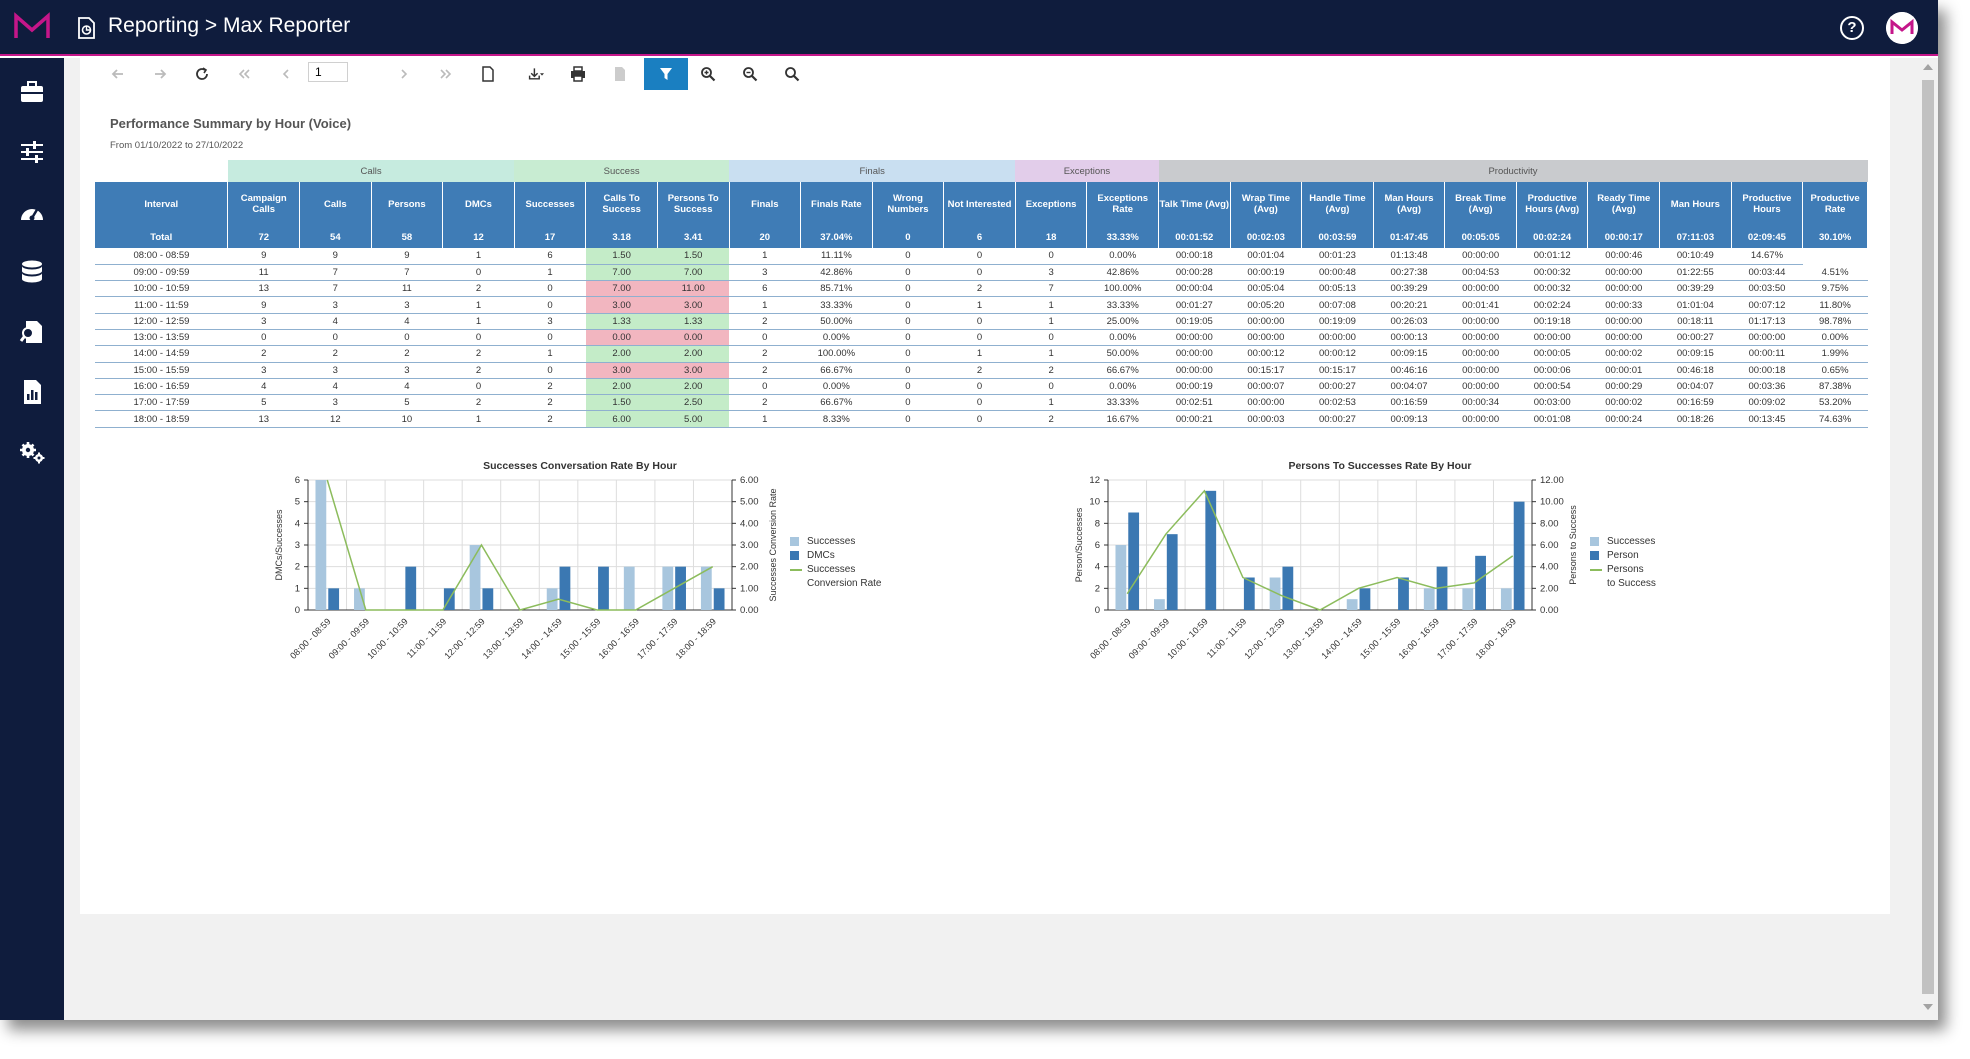 Image resolution: width=1970 pixels, height=1059 pixels. Describe the element at coordinates (32, 152) in the screenshot. I see `sliders-icon` at that location.